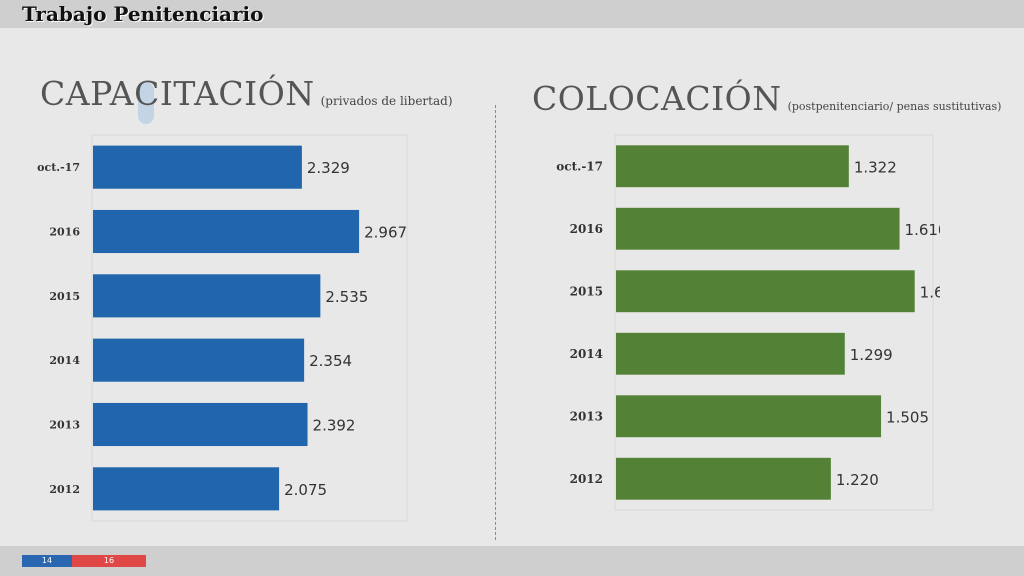 This screenshot has width=1024, height=576. Describe the element at coordinates (386, 101) in the screenshot. I see `left-chart-subtitle: (privados de libertad)` at that location.